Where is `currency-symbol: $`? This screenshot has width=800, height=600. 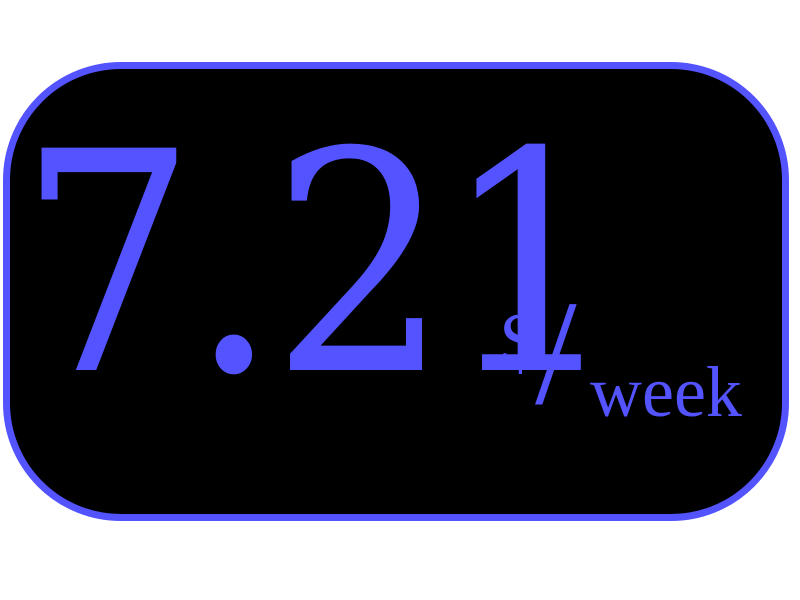 currency-symbol: $ is located at coordinates (520, 342).